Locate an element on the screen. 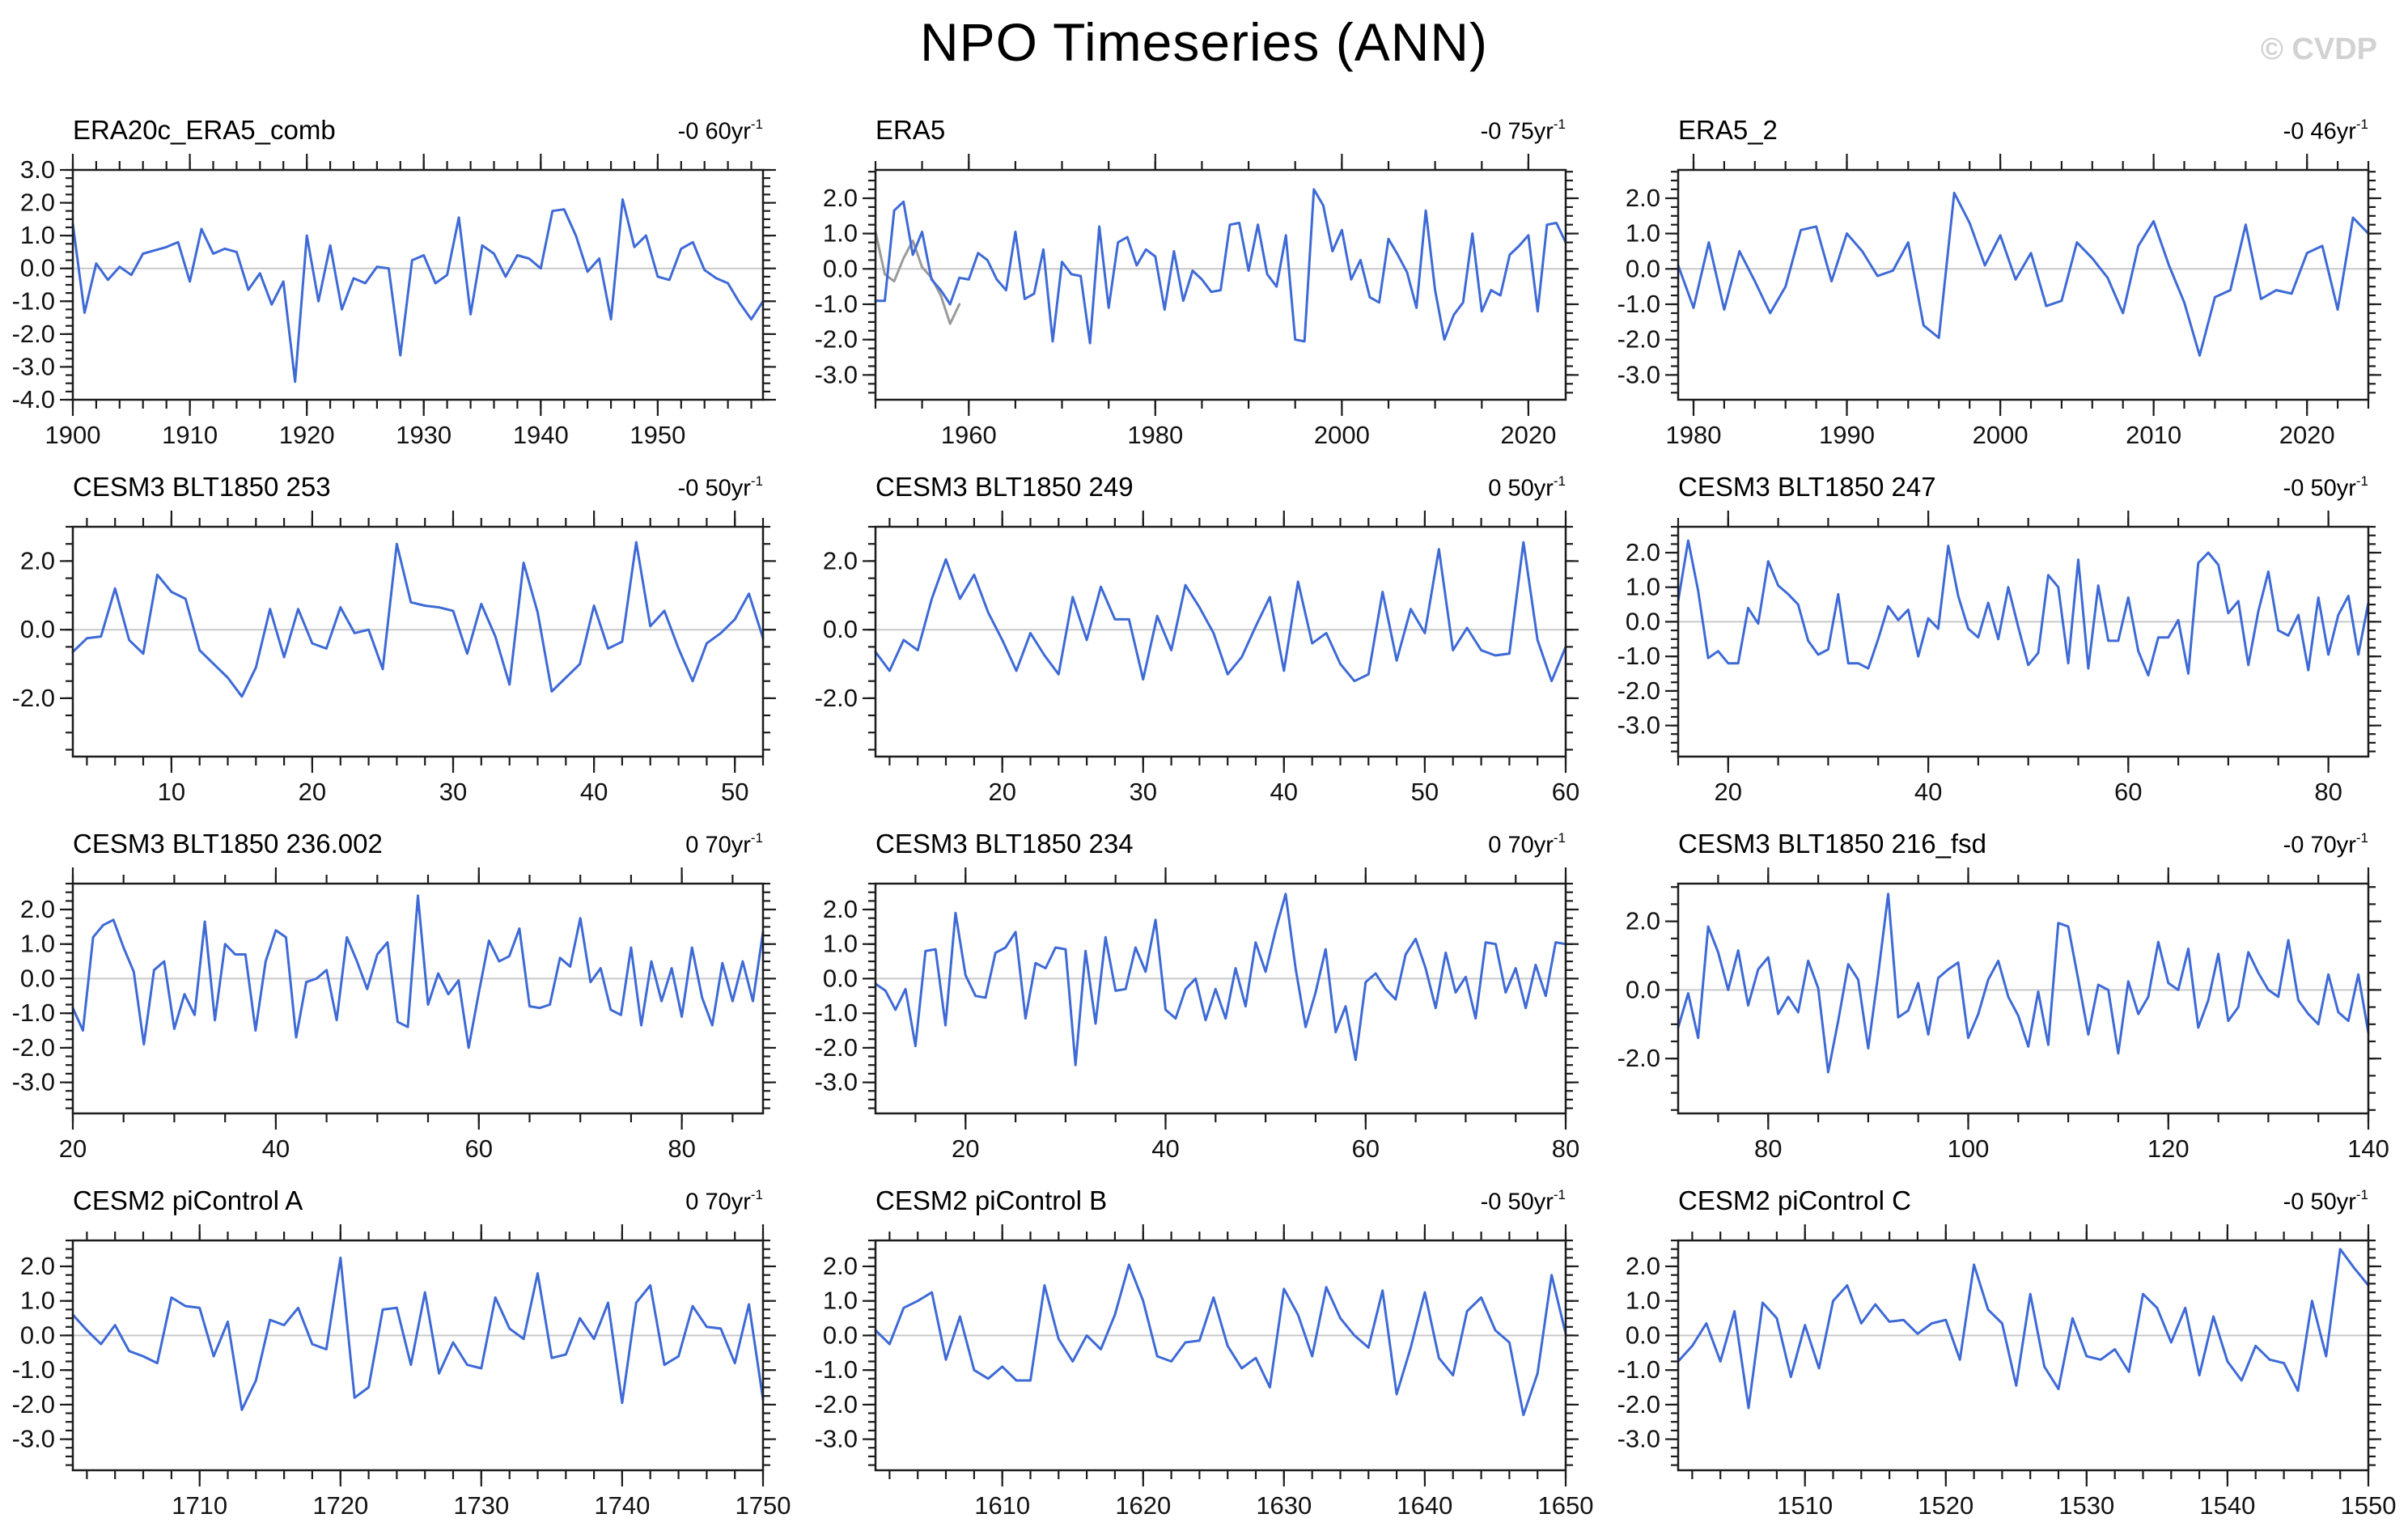 This screenshot has height=1535, width=2408. panel-head: ERA20c_ERA5_comb -0 60yr-1 is located at coordinates (418, 127).